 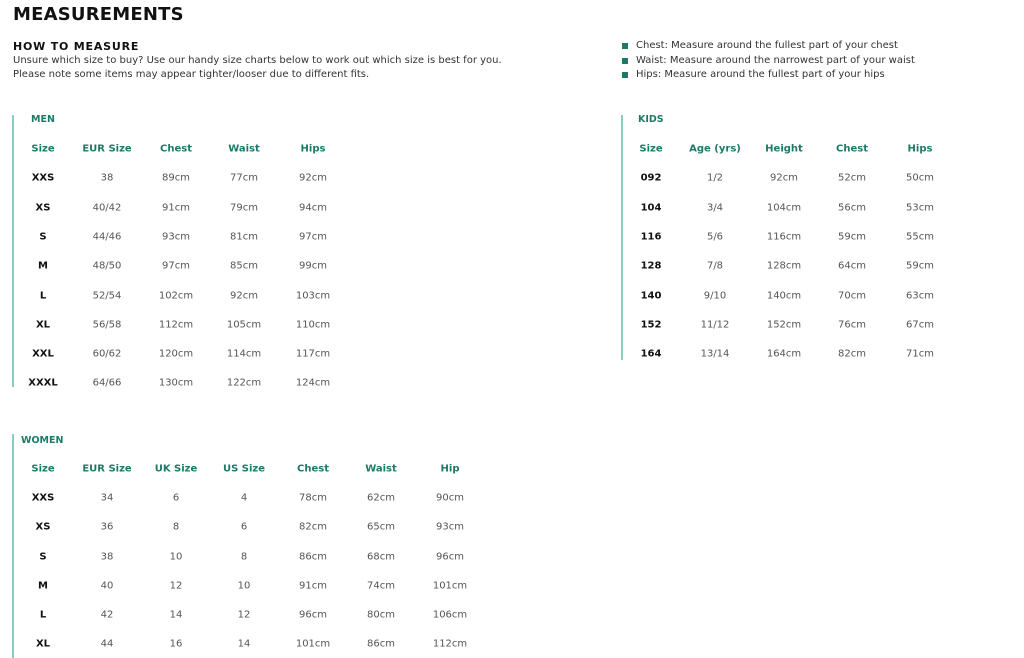 I want to click on size-label-cell: 092, so click(x=651, y=178).